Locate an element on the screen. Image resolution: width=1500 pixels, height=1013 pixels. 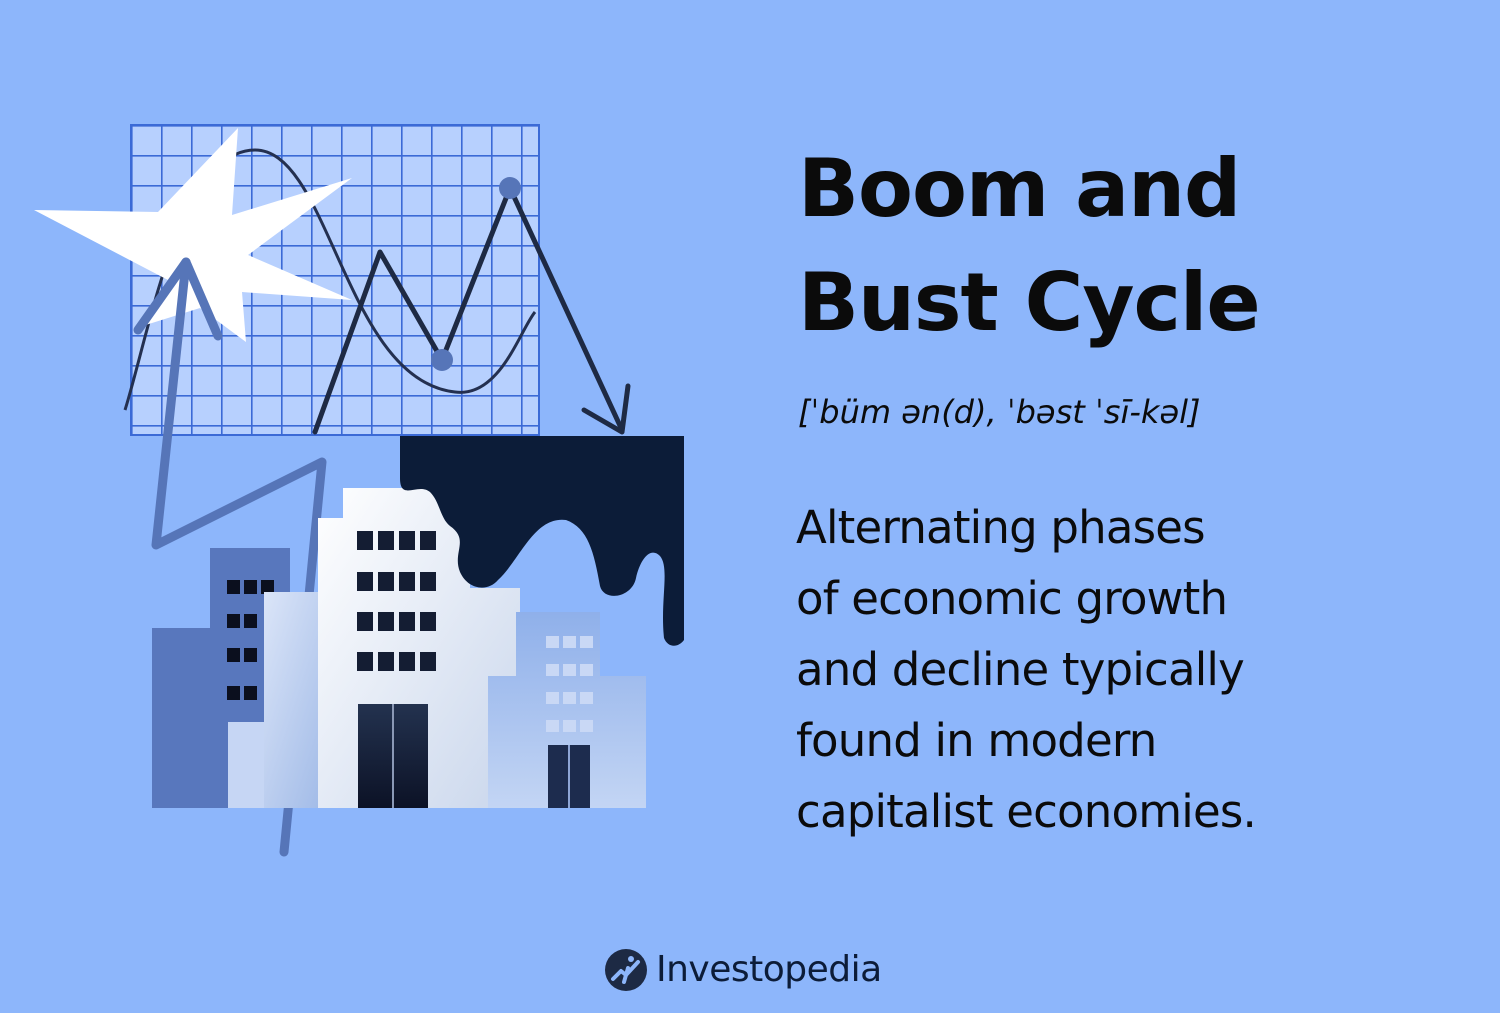
definition-line: capitalist economies. is located at coordinates (1026, 811).